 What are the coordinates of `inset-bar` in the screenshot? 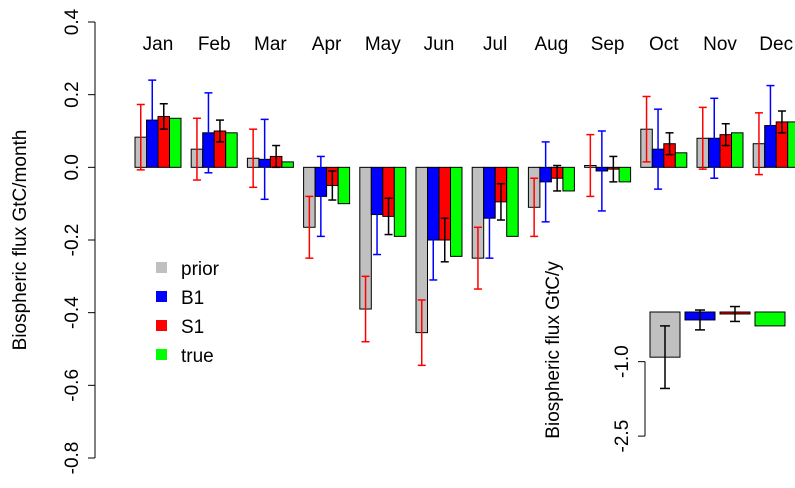 It's located at (770, 319).